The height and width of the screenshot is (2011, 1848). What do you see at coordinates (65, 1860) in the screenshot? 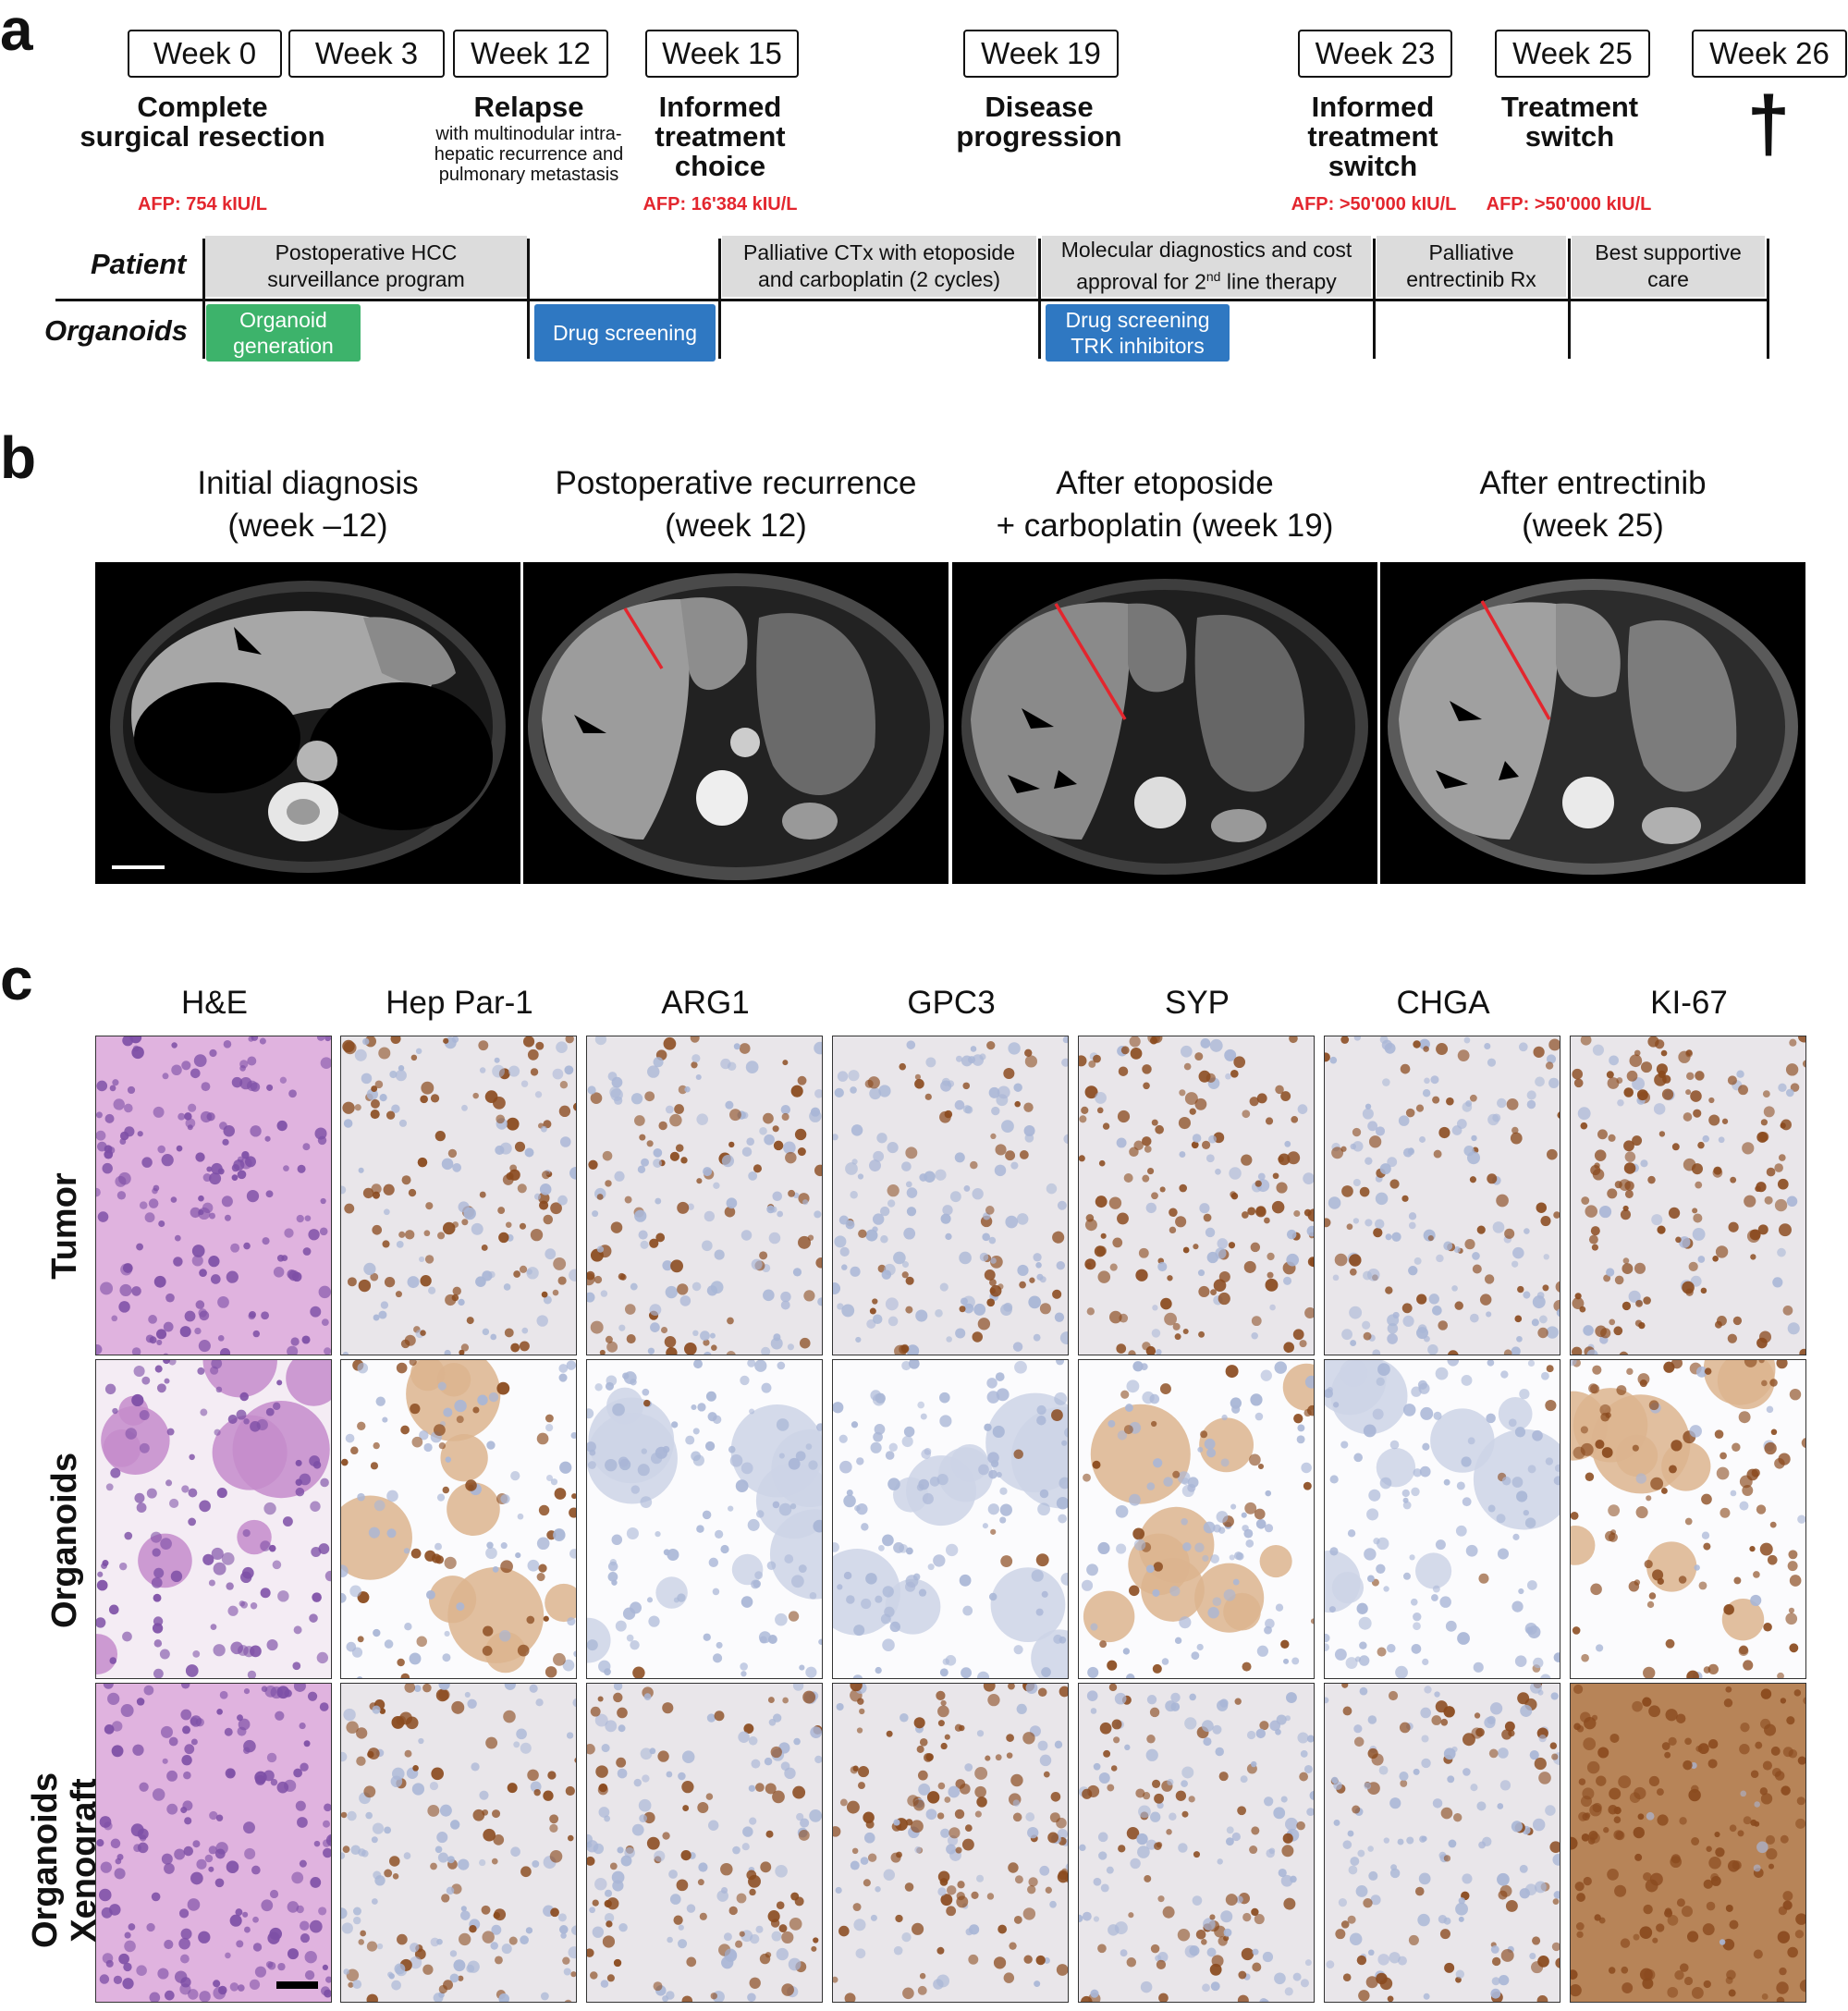
I see `row-label-organoids-xenograft: Organoids Xenograft` at bounding box center [65, 1860].